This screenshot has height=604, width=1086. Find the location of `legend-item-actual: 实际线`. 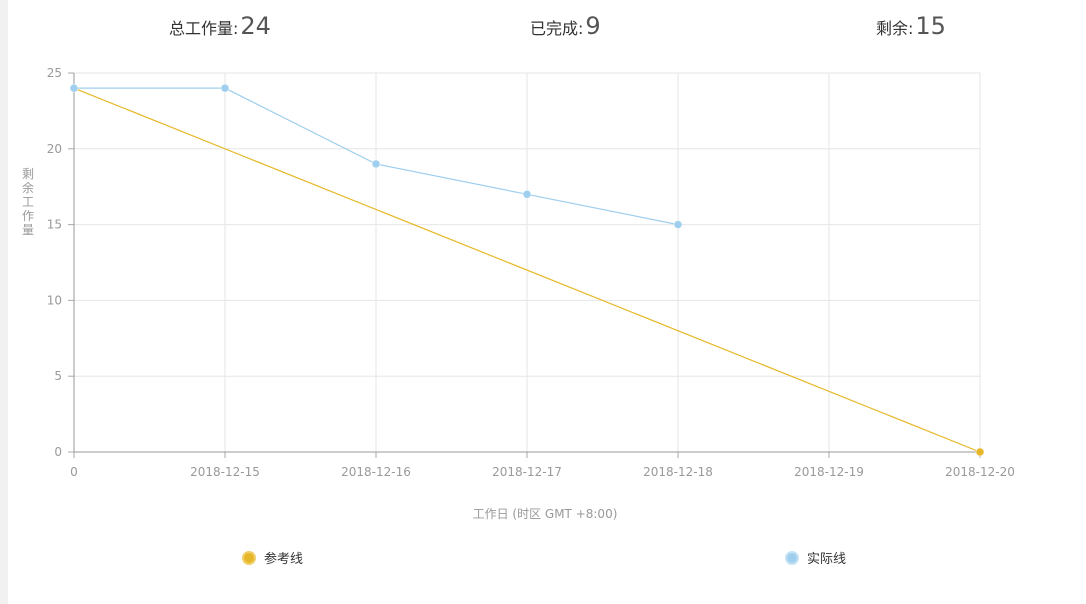

legend-item-actual: 实际线 is located at coordinates (815, 557).